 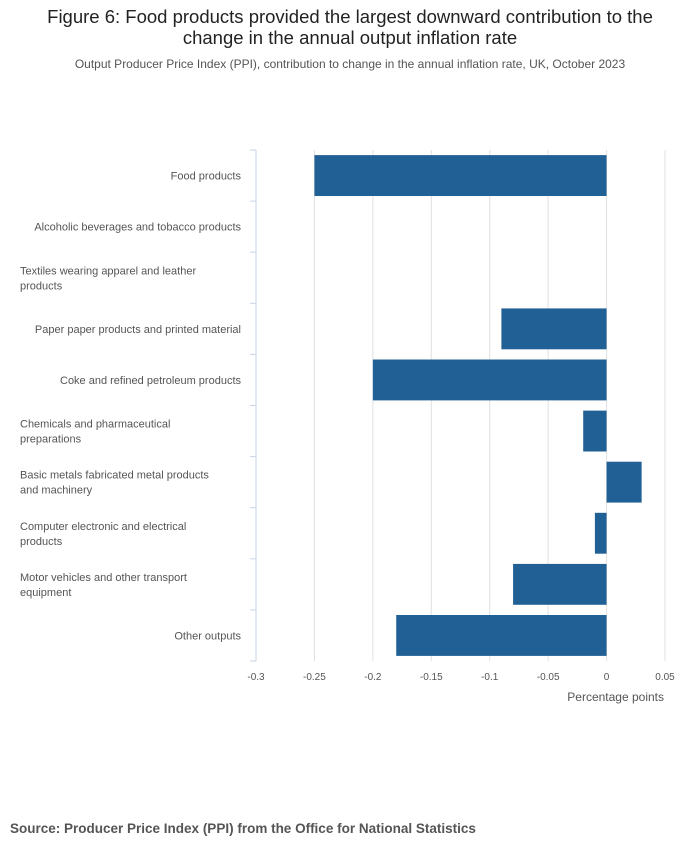 I want to click on category-label-line: Other outputs, so click(x=207, y=636).